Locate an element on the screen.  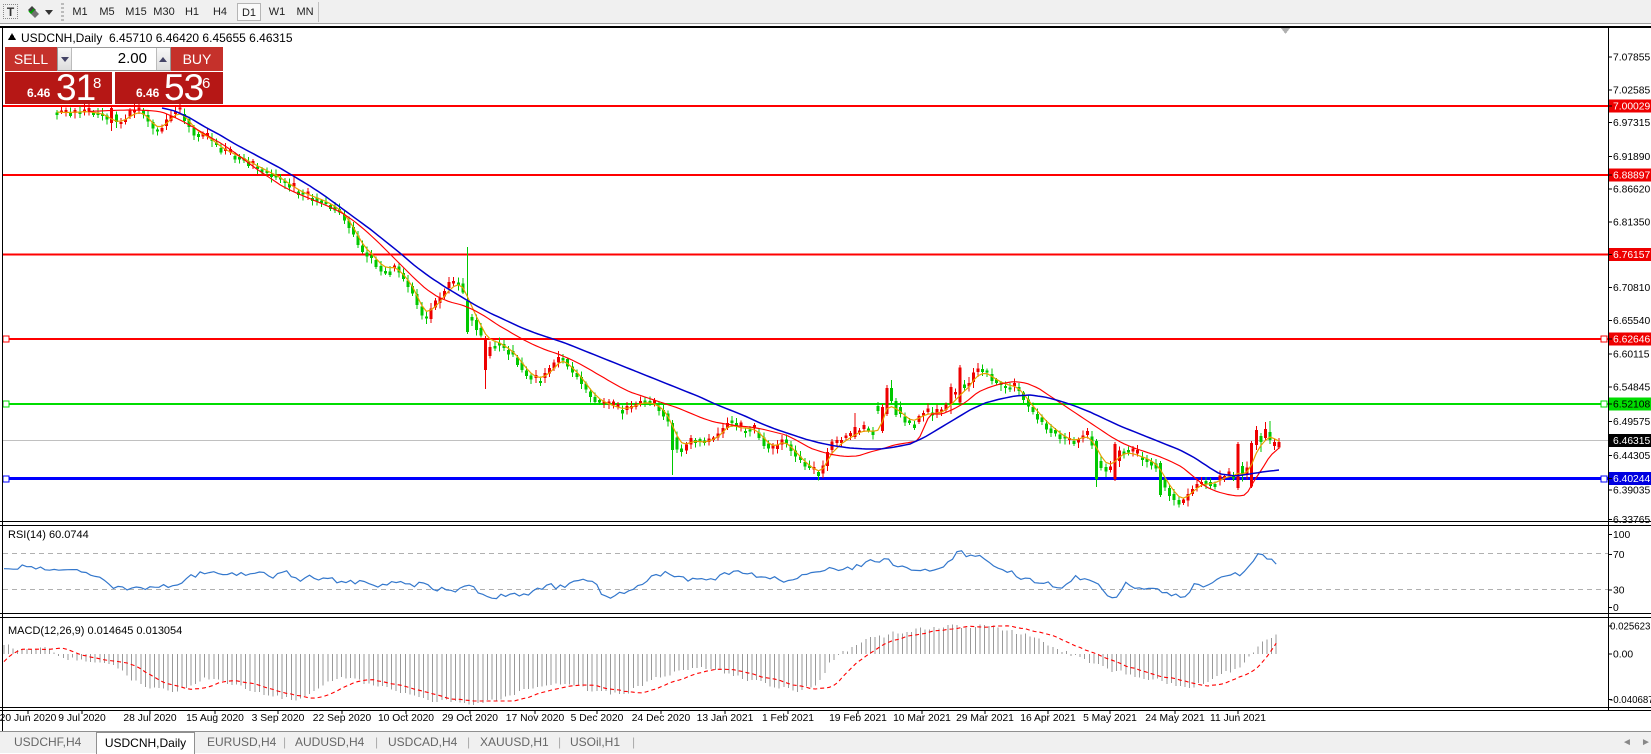
svg-text: 15 Aug 2020 is located at coordinates (215, 718).